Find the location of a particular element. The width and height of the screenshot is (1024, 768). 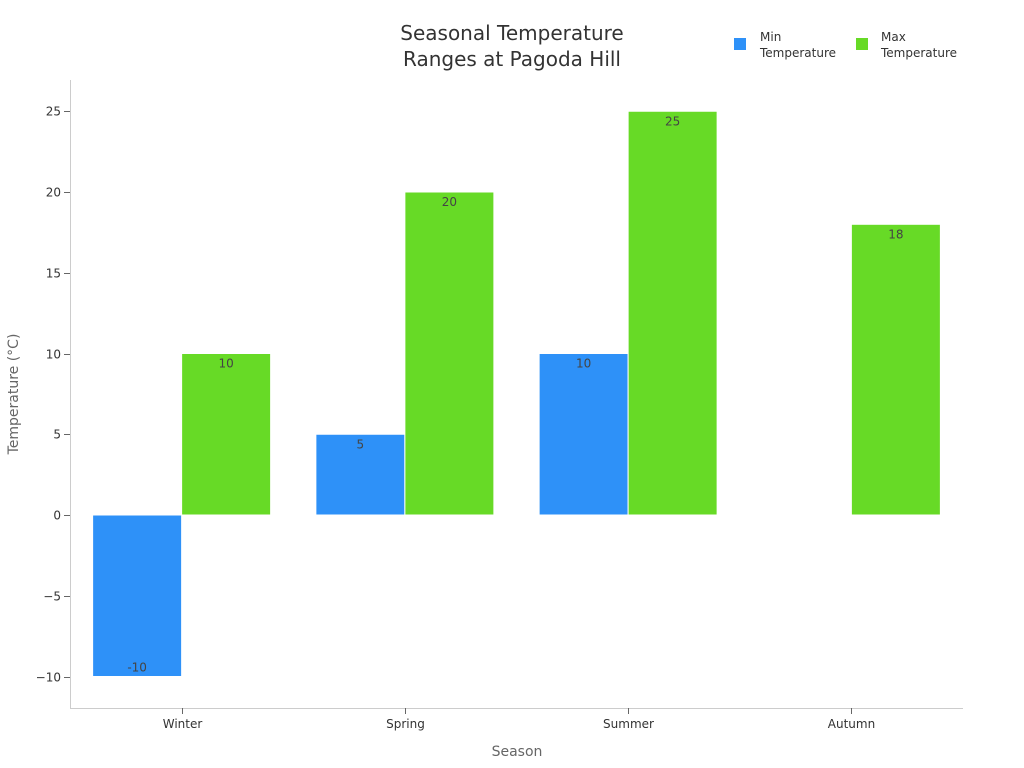

x-tick-label: Summer is located at coordinates (628, 724).